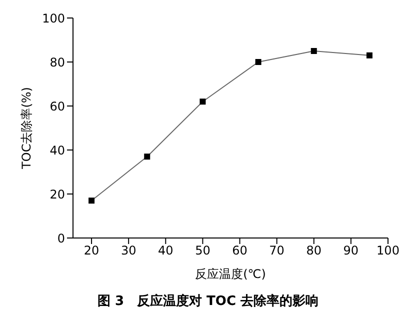 Image resolution: width=417 pixels, height=328 pixels. I want to click on x-tick-label: 70, so click(276, 251).